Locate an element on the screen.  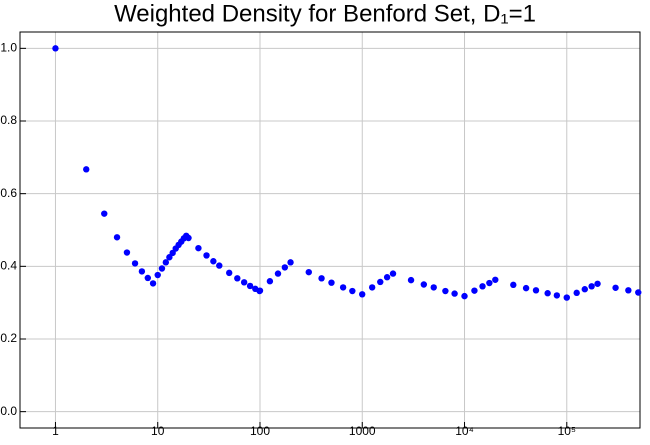
x-tick-label: 10⁴ is located at coordinates (464, 431).